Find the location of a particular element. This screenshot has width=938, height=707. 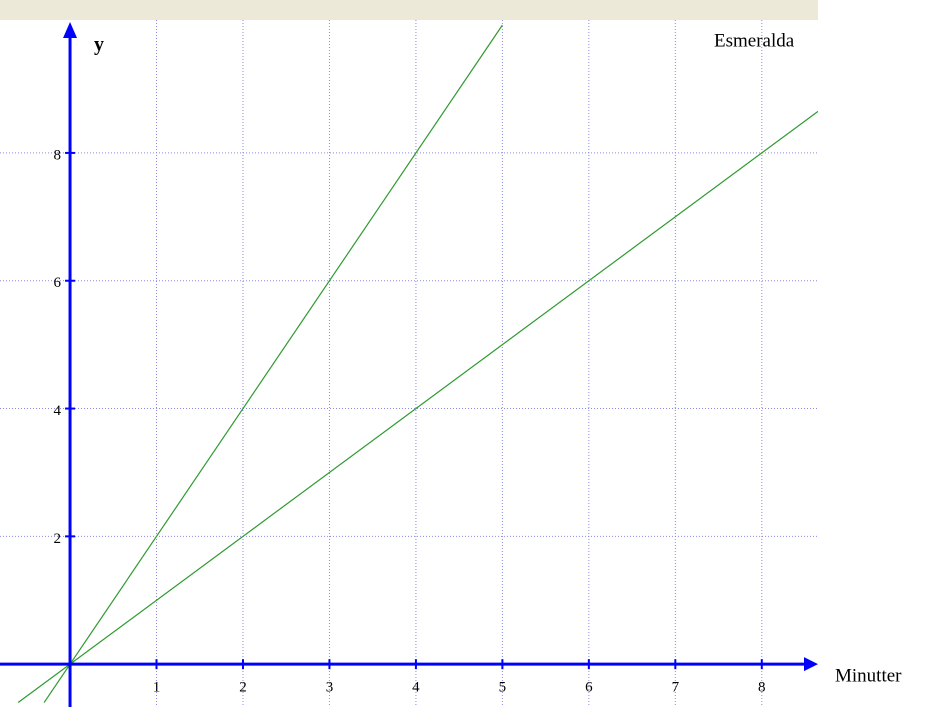

y-tick-label: 6 is located at coordinates (58, 283).